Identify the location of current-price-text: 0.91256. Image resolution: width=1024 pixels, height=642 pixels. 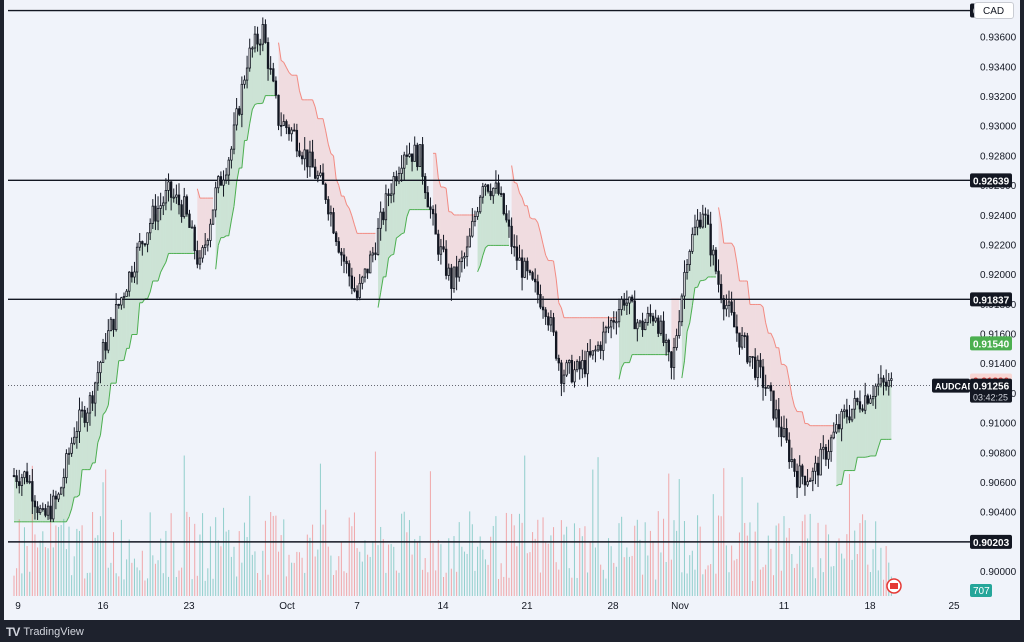
(991, 387).